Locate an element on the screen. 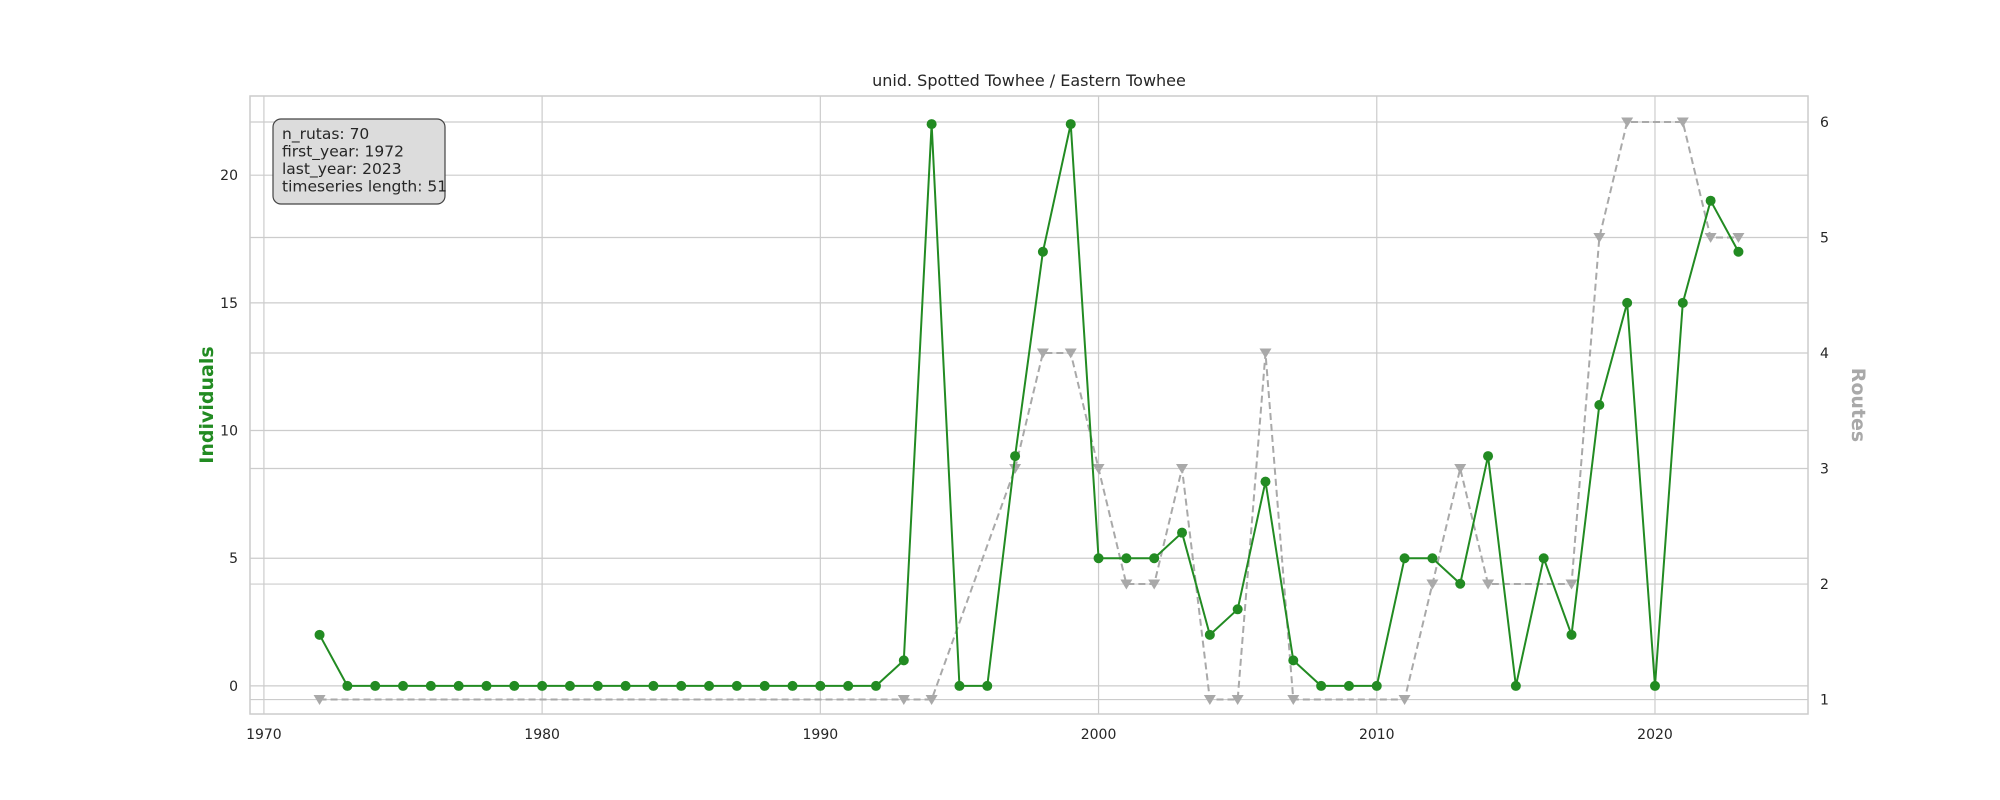 The width and height of the screenshot is (2000, 800). y-right-tick-label: 5 is located at coordinates (1824, 239).